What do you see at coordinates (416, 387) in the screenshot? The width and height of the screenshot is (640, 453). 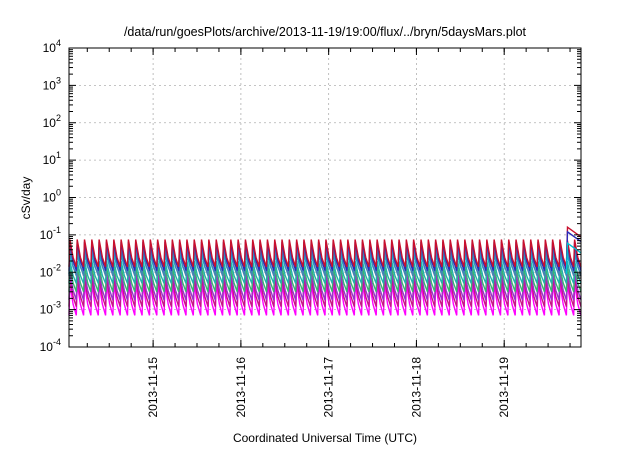 I see `x-tick-label: 2013-11-18` at bounding box center [416, 387].